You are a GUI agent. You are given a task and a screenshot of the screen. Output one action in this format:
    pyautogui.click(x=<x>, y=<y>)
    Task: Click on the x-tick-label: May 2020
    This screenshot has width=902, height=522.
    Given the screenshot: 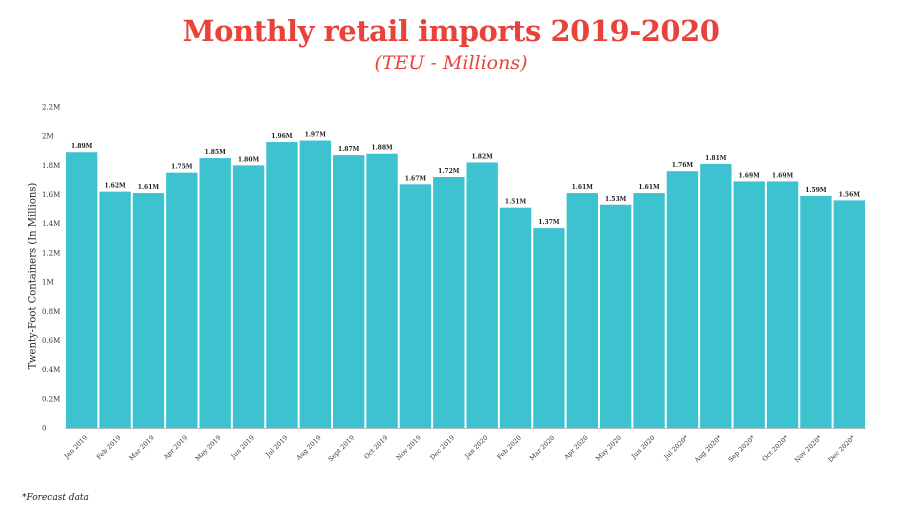 What is the action you would take?
    pyautogui.click(x=608, y=448)
    